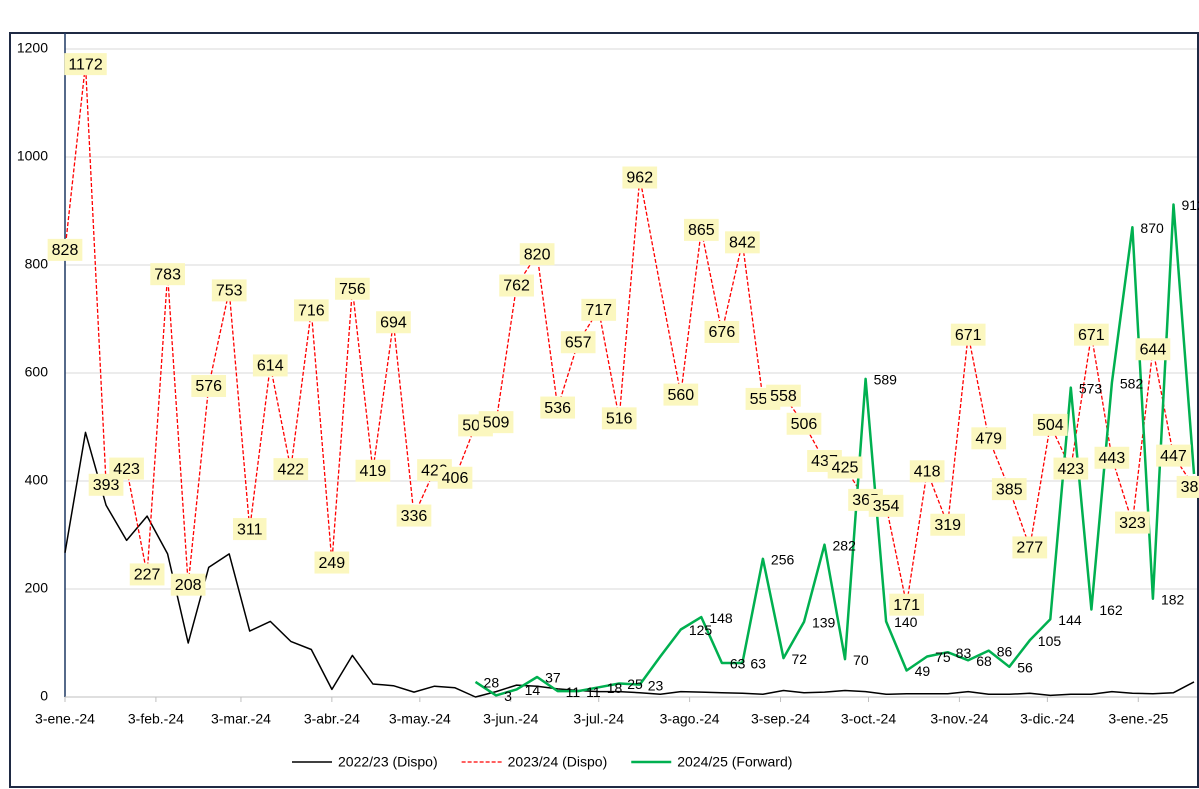  What do you see at coordinates (964, 653) in the screenshot?
I see `data-label: 83` at bounding box center [964, 653].